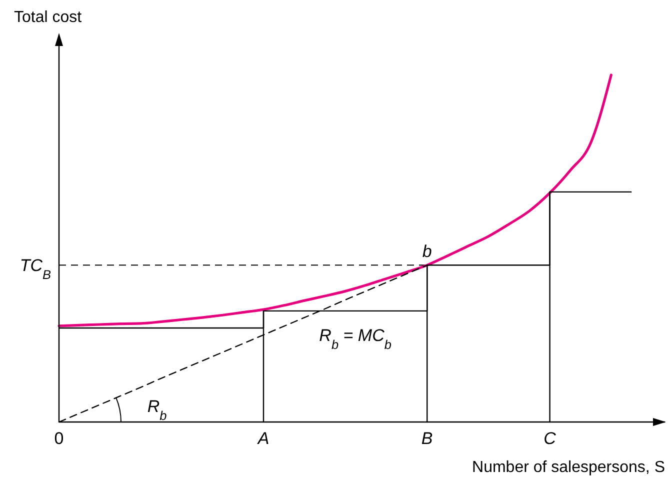 This screenshot has height=481, width=670. What do you see at coordinates (157, 409) in the screenshot?
I see `annotation: R$_{b}$` at bounding box center [157, 409].